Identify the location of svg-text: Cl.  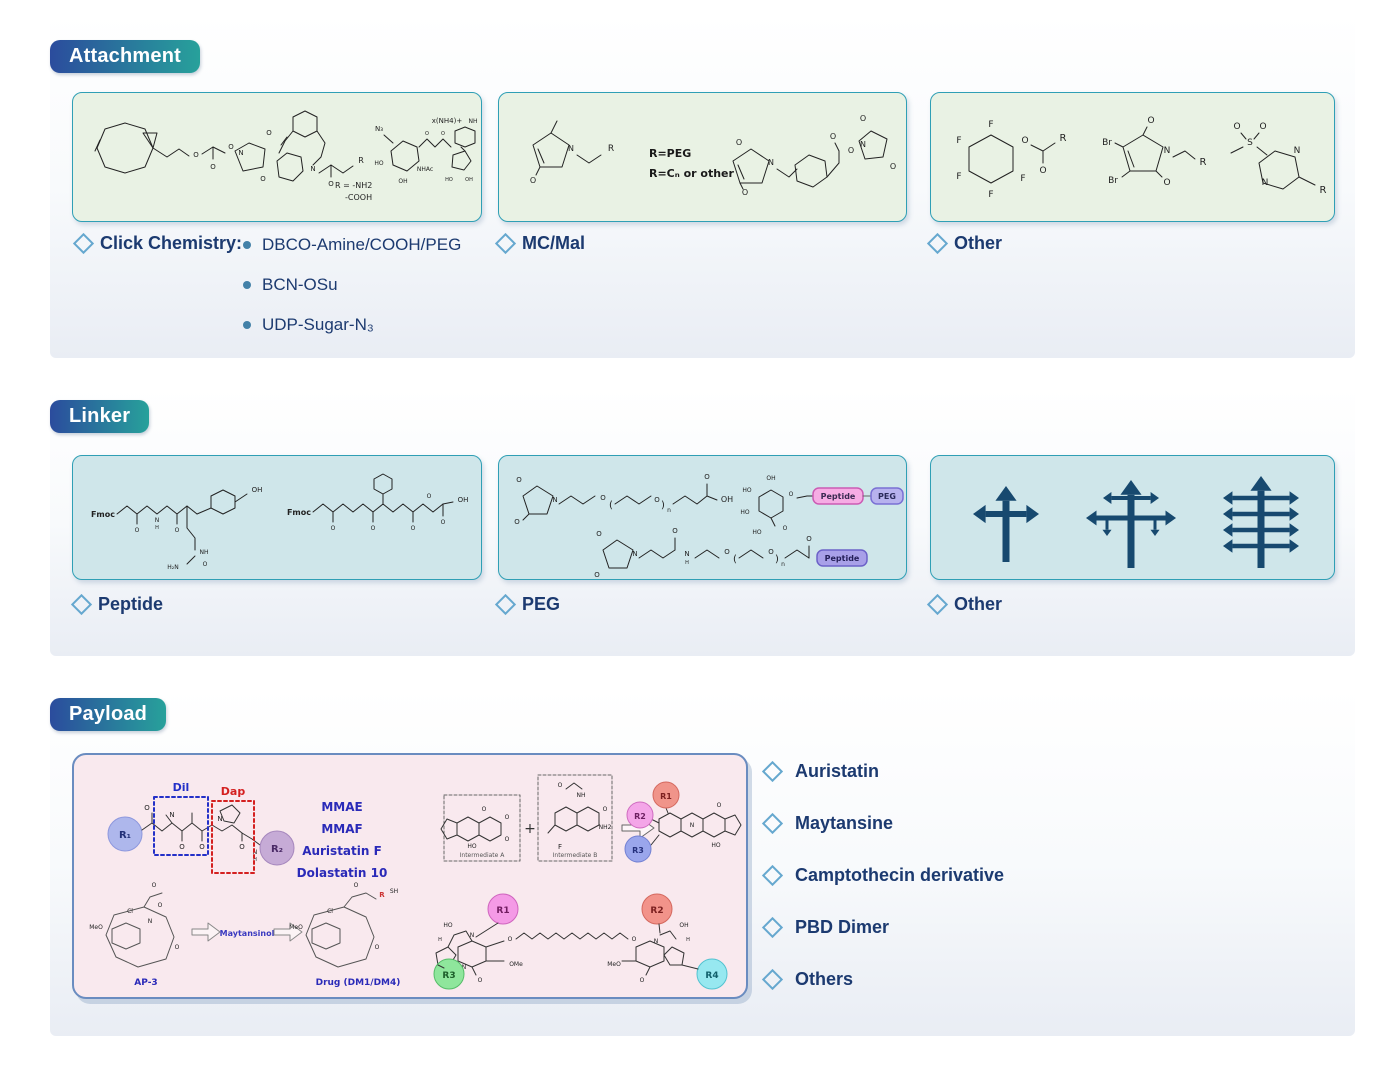
(330, 911).